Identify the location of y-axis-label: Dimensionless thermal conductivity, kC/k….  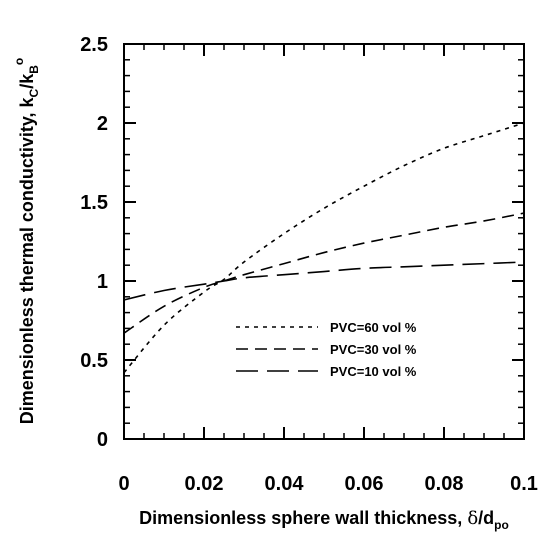
(26, 241).